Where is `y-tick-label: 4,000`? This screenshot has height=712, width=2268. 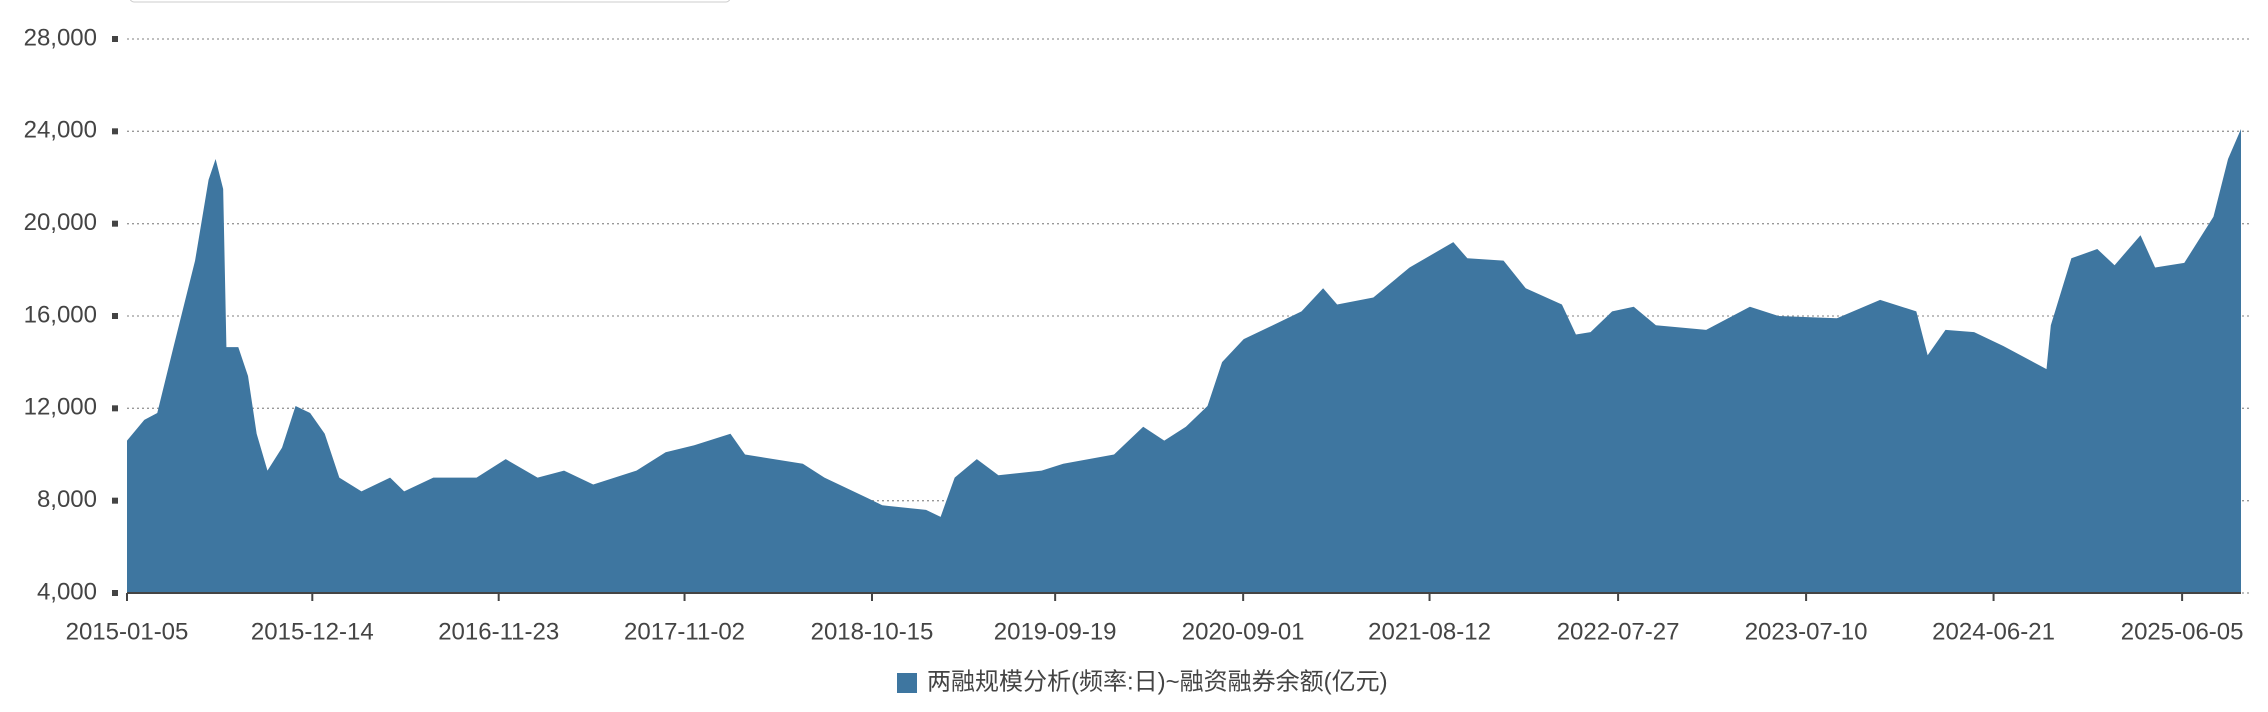
y-tick-label: 4,000 is located at coordinates (67, 591).